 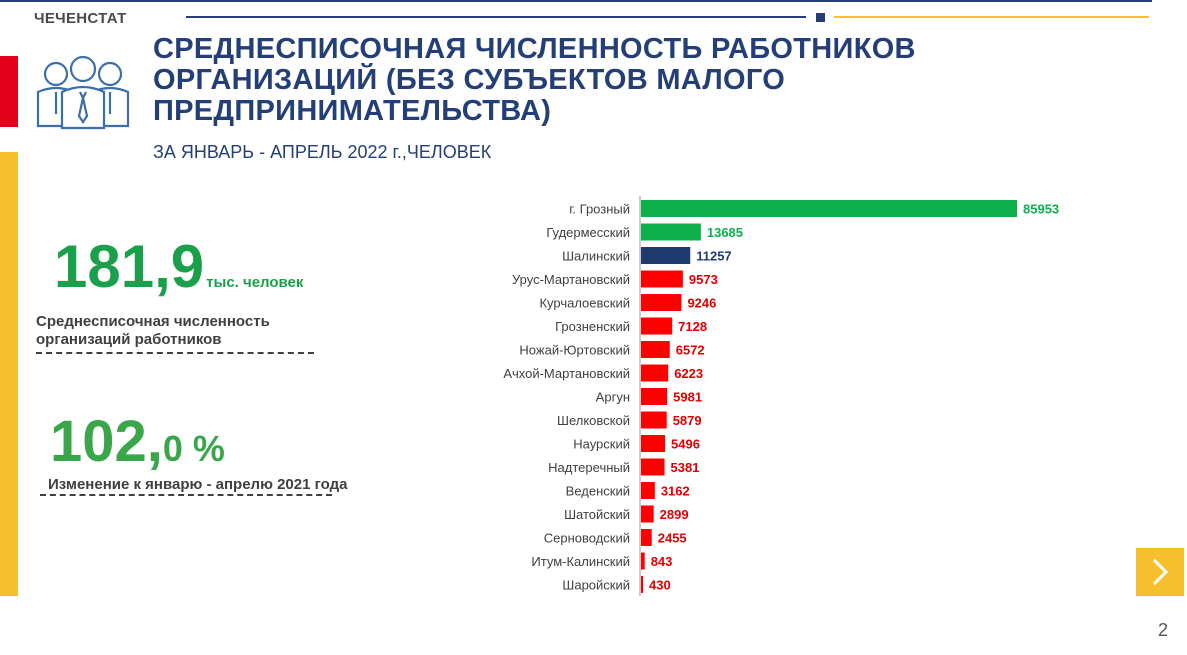 What do you see at coordinates (692, 326) in the screenshot?
I see `bar-value-label: 7128` at bounding box center [692, 326].